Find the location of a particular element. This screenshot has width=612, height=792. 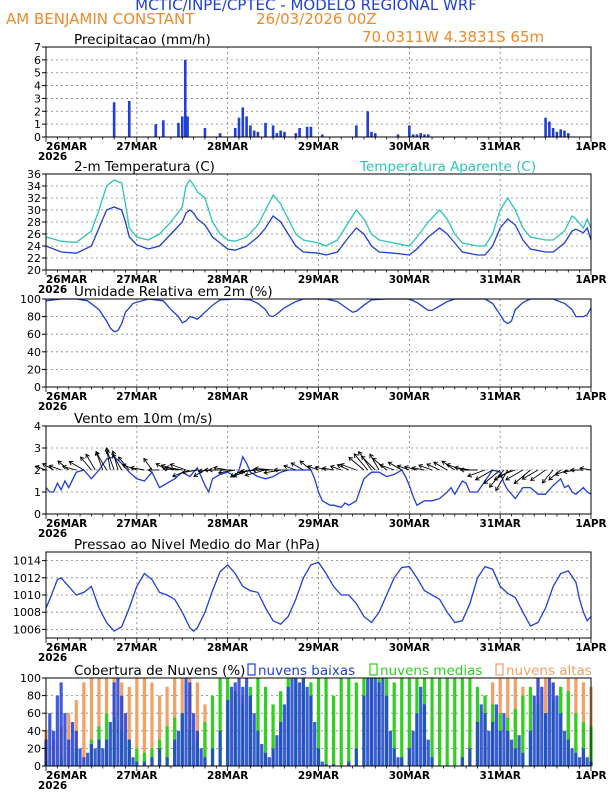

wind-ytick-label: 2 is located at coordinates (37, 470).